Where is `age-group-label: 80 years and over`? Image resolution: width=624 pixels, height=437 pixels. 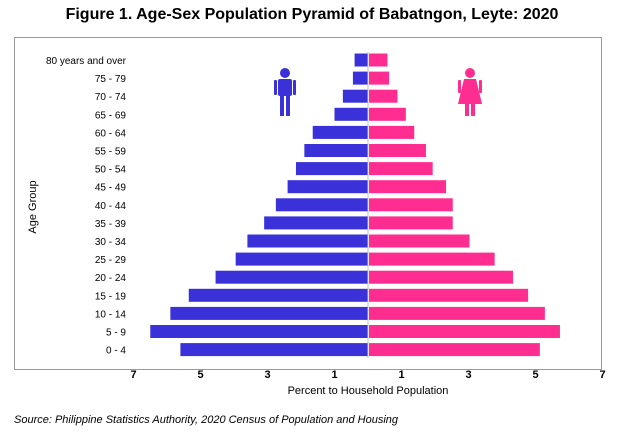 age-group-label: 80 years and over is located at coordinates (86, 61).